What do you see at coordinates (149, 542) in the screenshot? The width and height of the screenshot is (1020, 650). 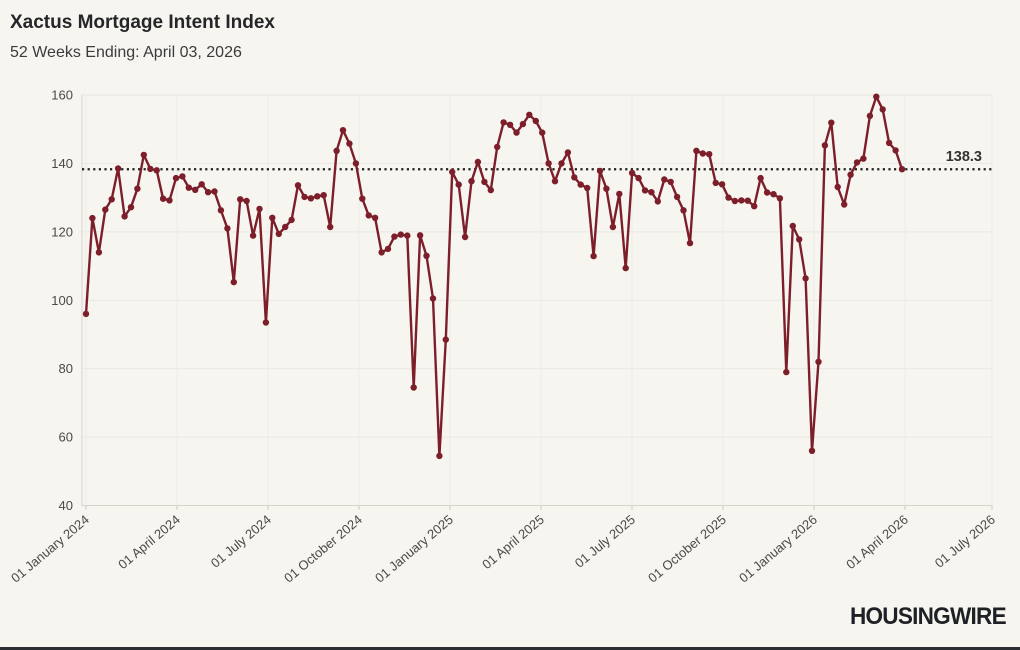 I see `x-tick-label: 01 April 2024` at bounding box center [149, 542].